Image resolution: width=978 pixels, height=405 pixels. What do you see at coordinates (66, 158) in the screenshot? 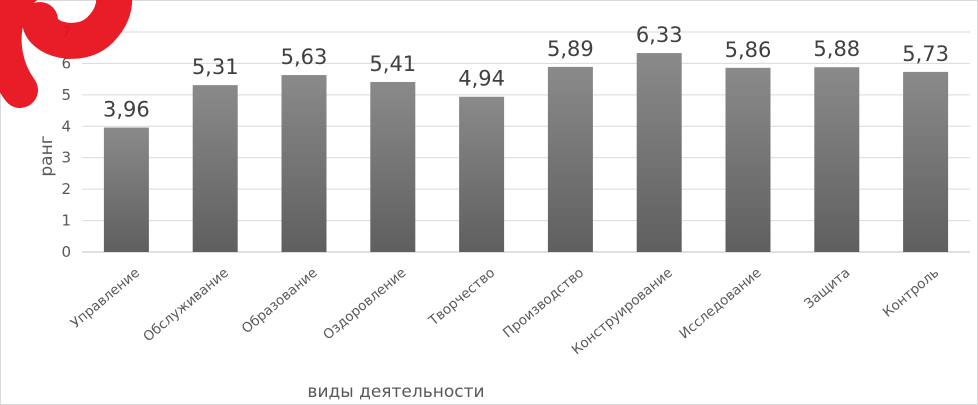
I see `y-tick-label: 3` at bounding box center [66, 158].